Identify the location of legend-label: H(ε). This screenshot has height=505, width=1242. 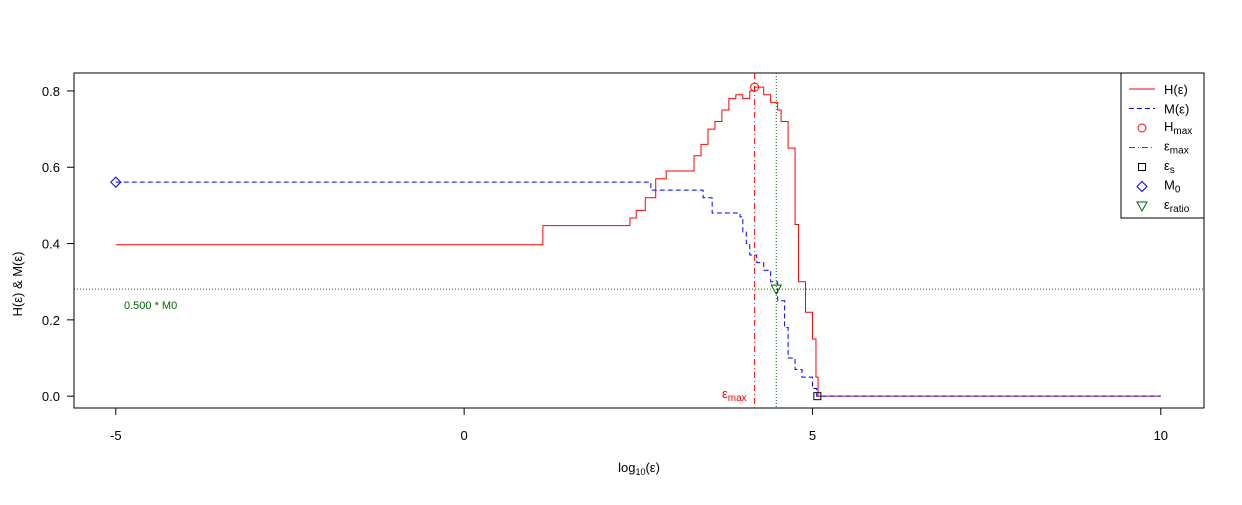
(1176, 89).